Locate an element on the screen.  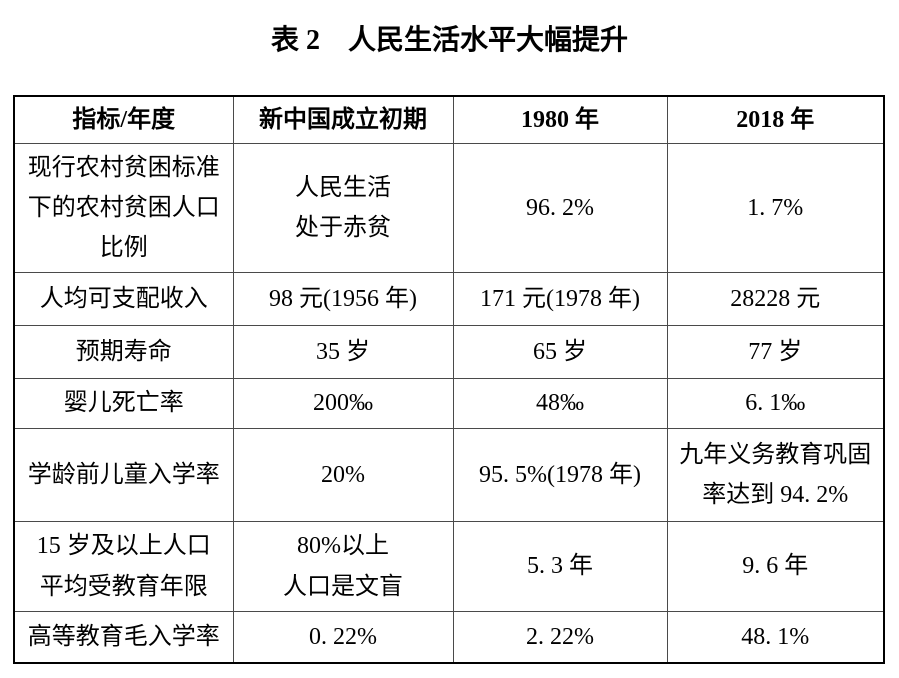
table-caption: 表 2 人民生活水平大幅提升 is located at coordinates (449, 40).